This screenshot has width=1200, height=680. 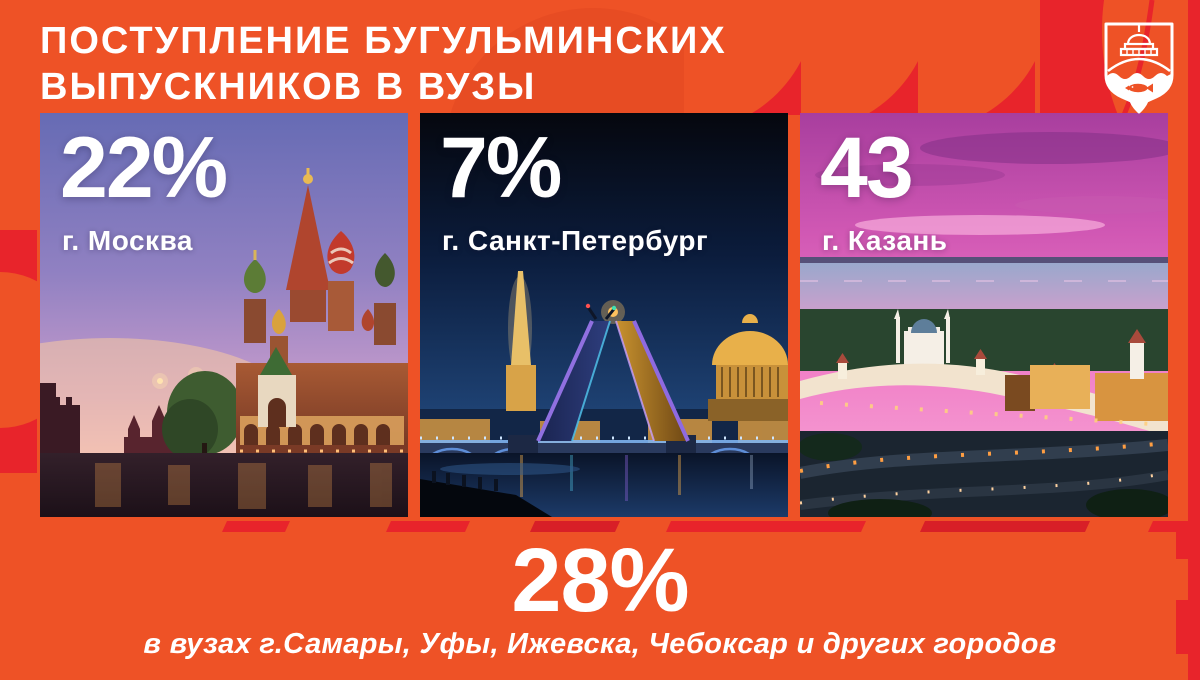 What do you see at coordinates (575, 240) in the screenshot?
I see `card-city-label: г. Санкт-Петербург` at bounding box center [575, 240].